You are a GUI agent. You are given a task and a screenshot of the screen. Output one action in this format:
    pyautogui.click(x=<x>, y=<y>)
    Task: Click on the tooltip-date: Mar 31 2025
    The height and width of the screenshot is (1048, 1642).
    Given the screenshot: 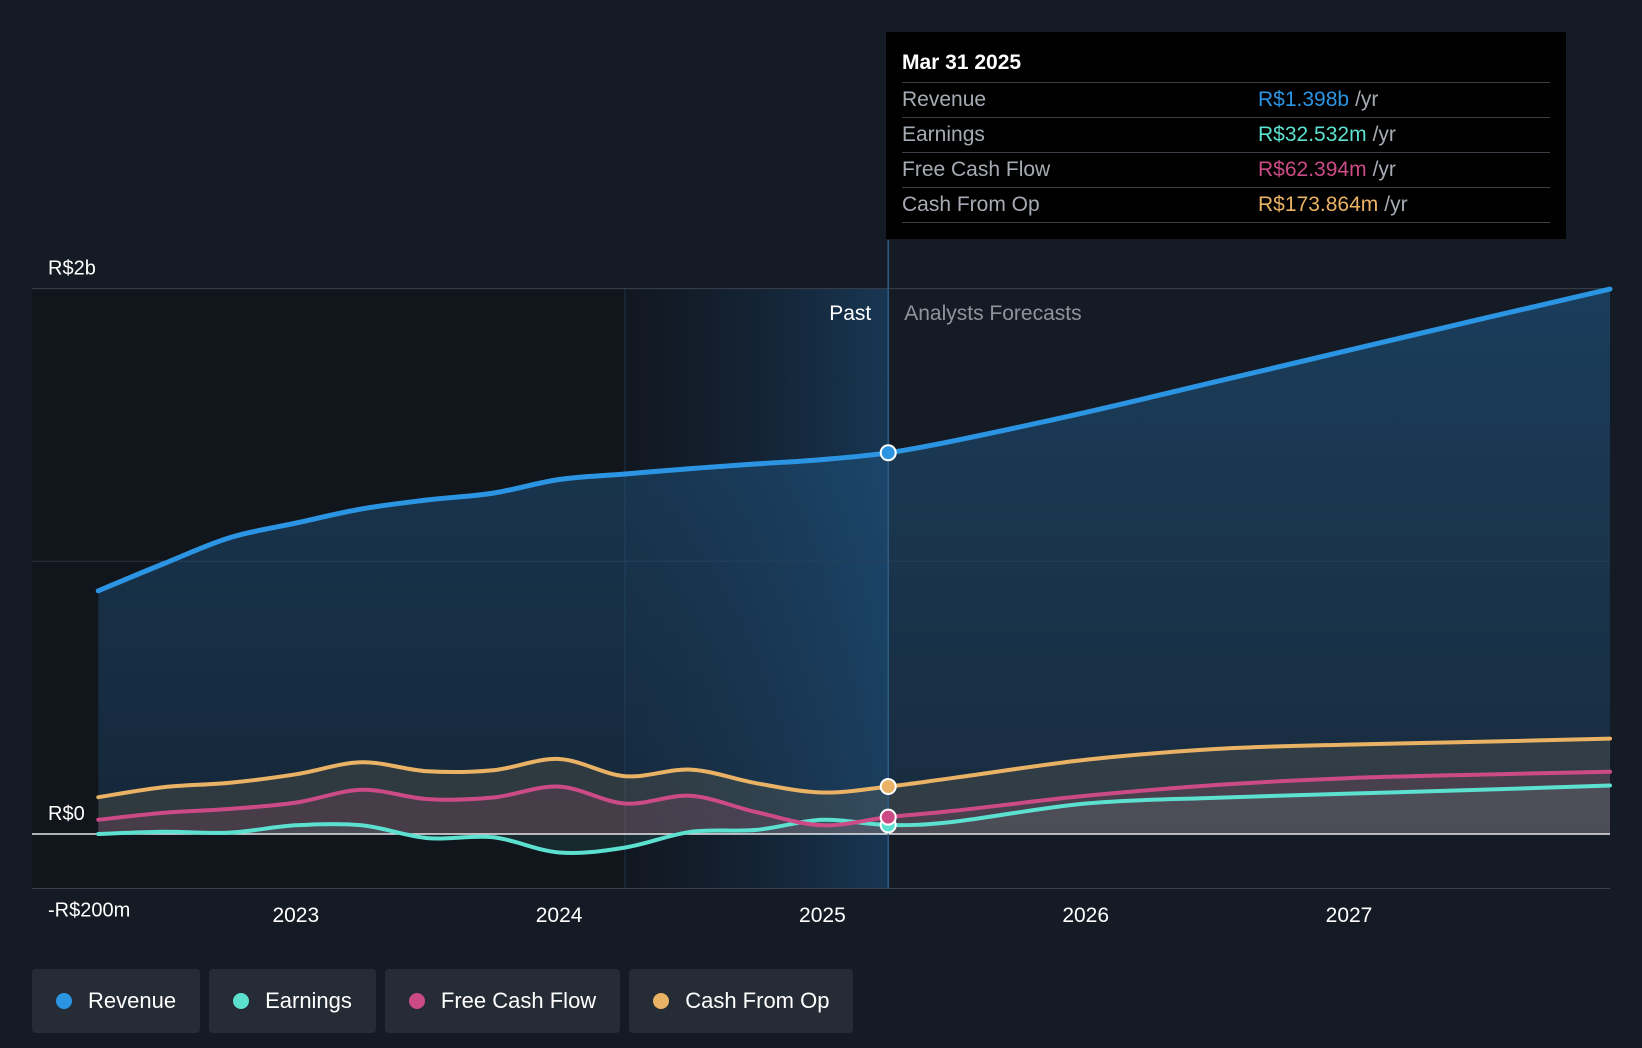 What is the action you would take?
    pyautogui.click(x=1226, y=64)
    